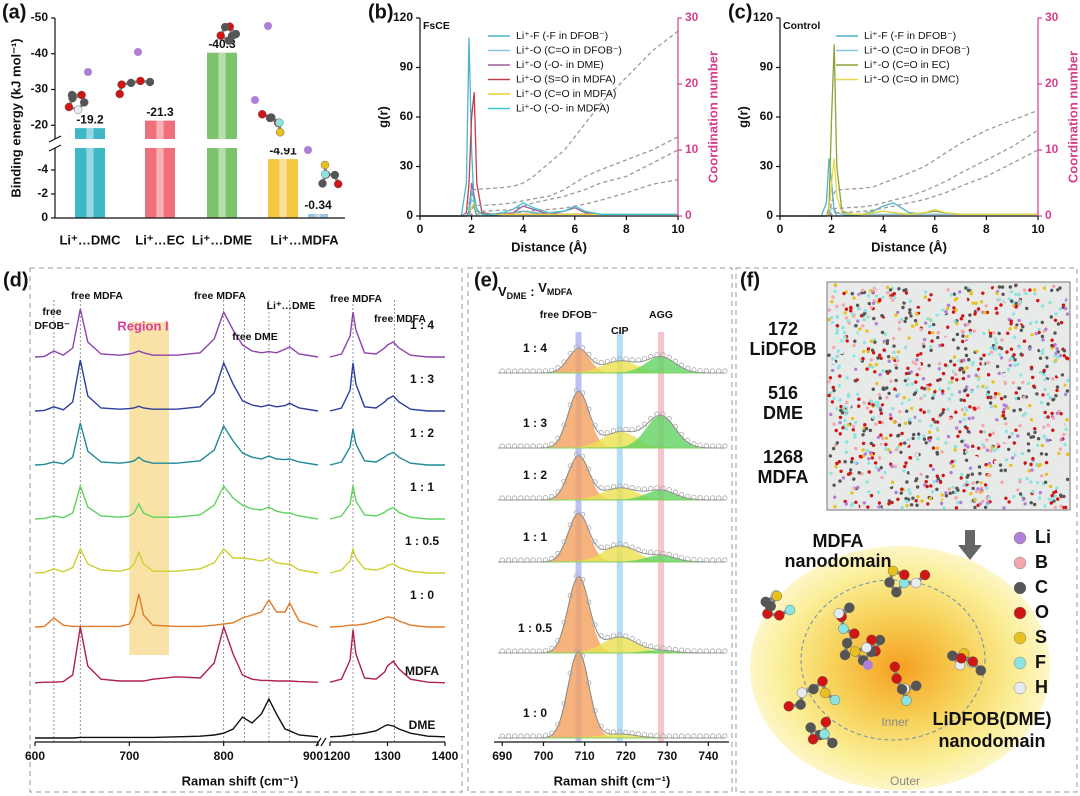  Describe the element at coordinates (1020, 563) in the screenshot. I see `atom-legend-swatch` at that location.